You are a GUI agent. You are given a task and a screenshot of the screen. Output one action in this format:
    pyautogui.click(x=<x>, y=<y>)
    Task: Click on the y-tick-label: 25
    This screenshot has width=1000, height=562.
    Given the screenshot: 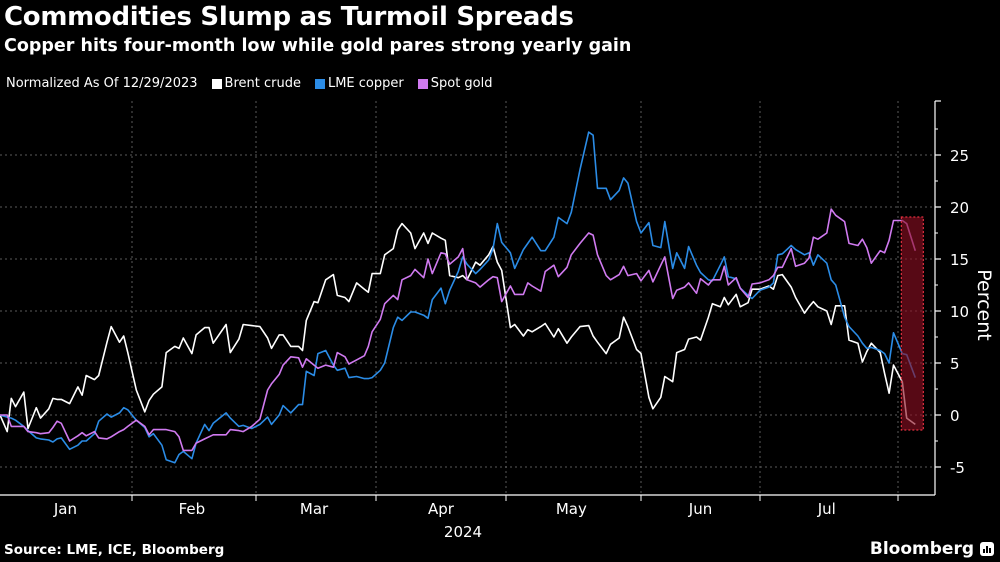 What is the action you would take?
    pyautogui.click(x=959, y=156)
    